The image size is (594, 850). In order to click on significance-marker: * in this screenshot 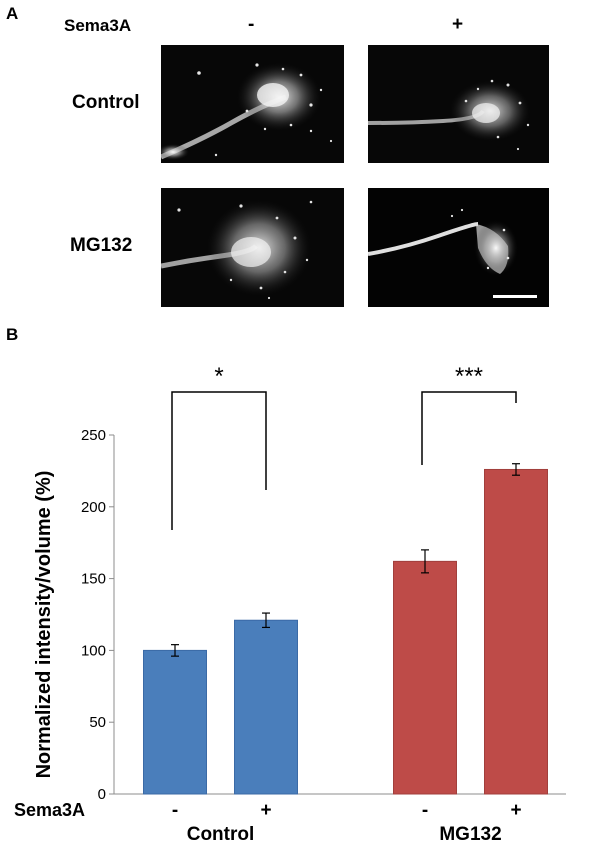, I will do `click(218, 376)`.